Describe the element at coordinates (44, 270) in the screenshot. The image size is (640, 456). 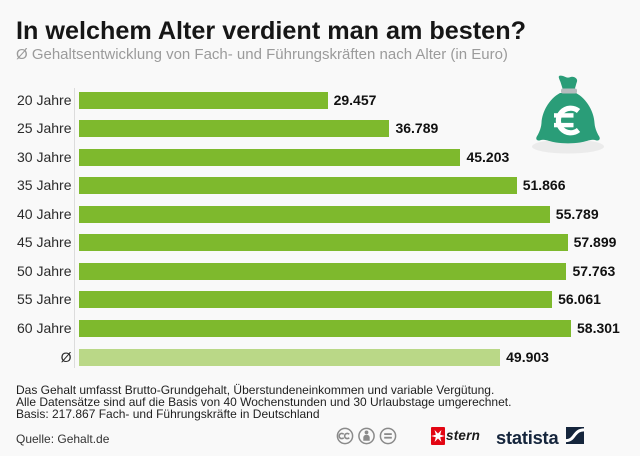
I see `category-label: 50 Jahre` at that location.